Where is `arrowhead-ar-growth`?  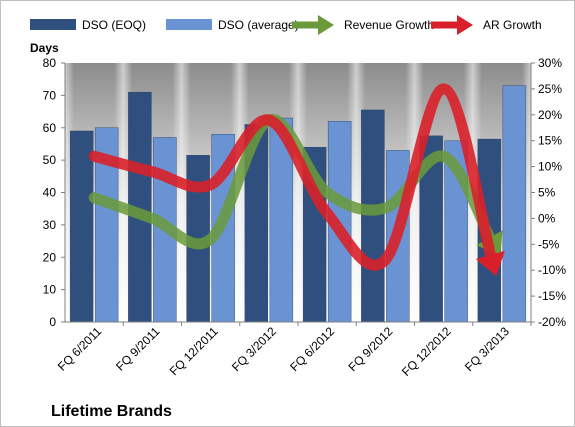
arrowhead-ar-growth is located at coordinates (490, 263).